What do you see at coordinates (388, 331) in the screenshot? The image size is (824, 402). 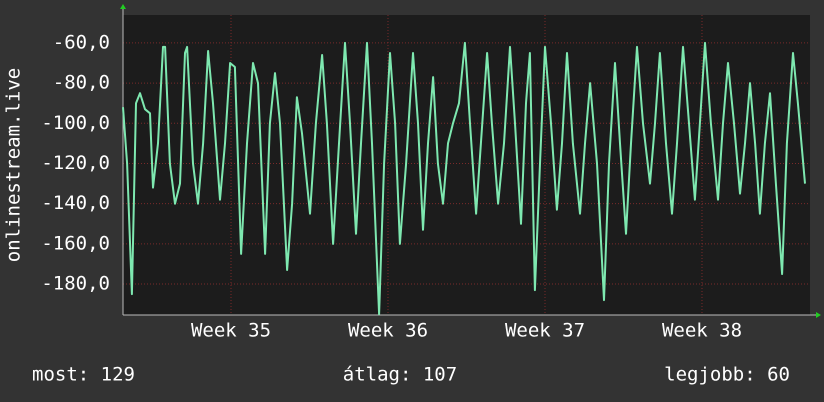 I see `x-tick-label: Week 36` at bounding box center [388, 331].